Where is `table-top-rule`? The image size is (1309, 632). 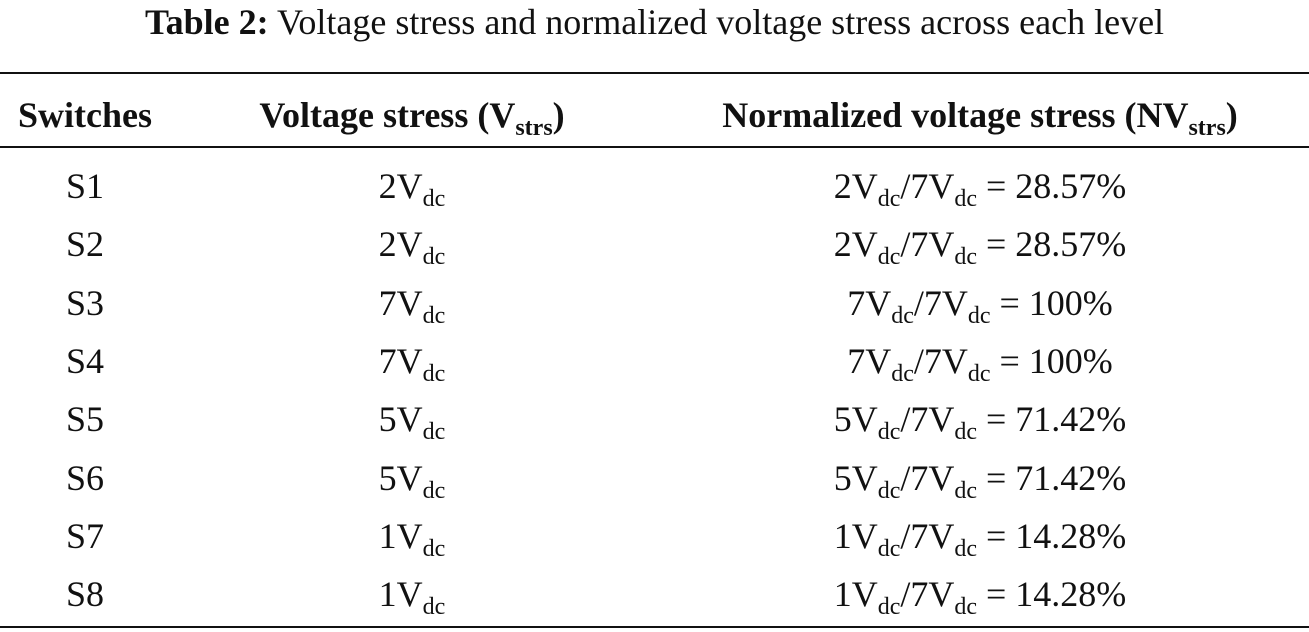 table-top-rule is located at coordinates (654, 73).